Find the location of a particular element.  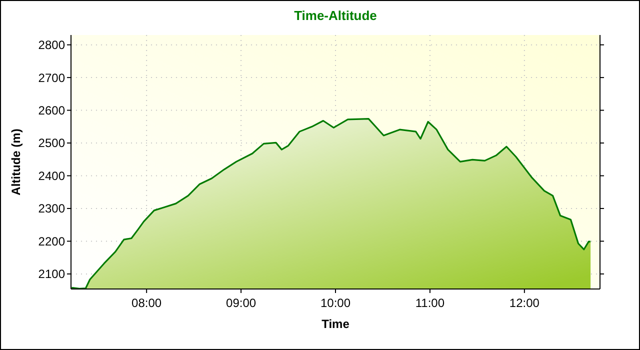

x-tick-label: 12:00 is located at coordinates (524, 303).